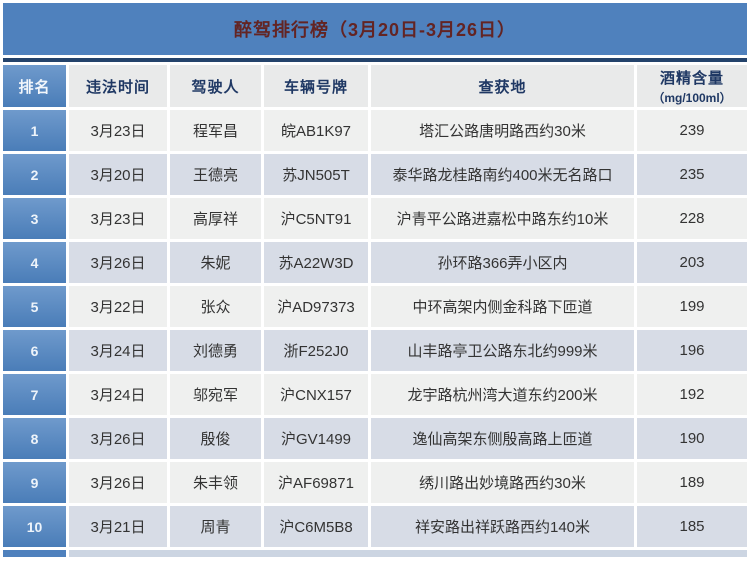 The image size is (750, 563). What do you see at coordinates (316, 262) in the screenshot?
I see `plate-number-cell: 苏A22W3D` at bounding box center [316, 262].